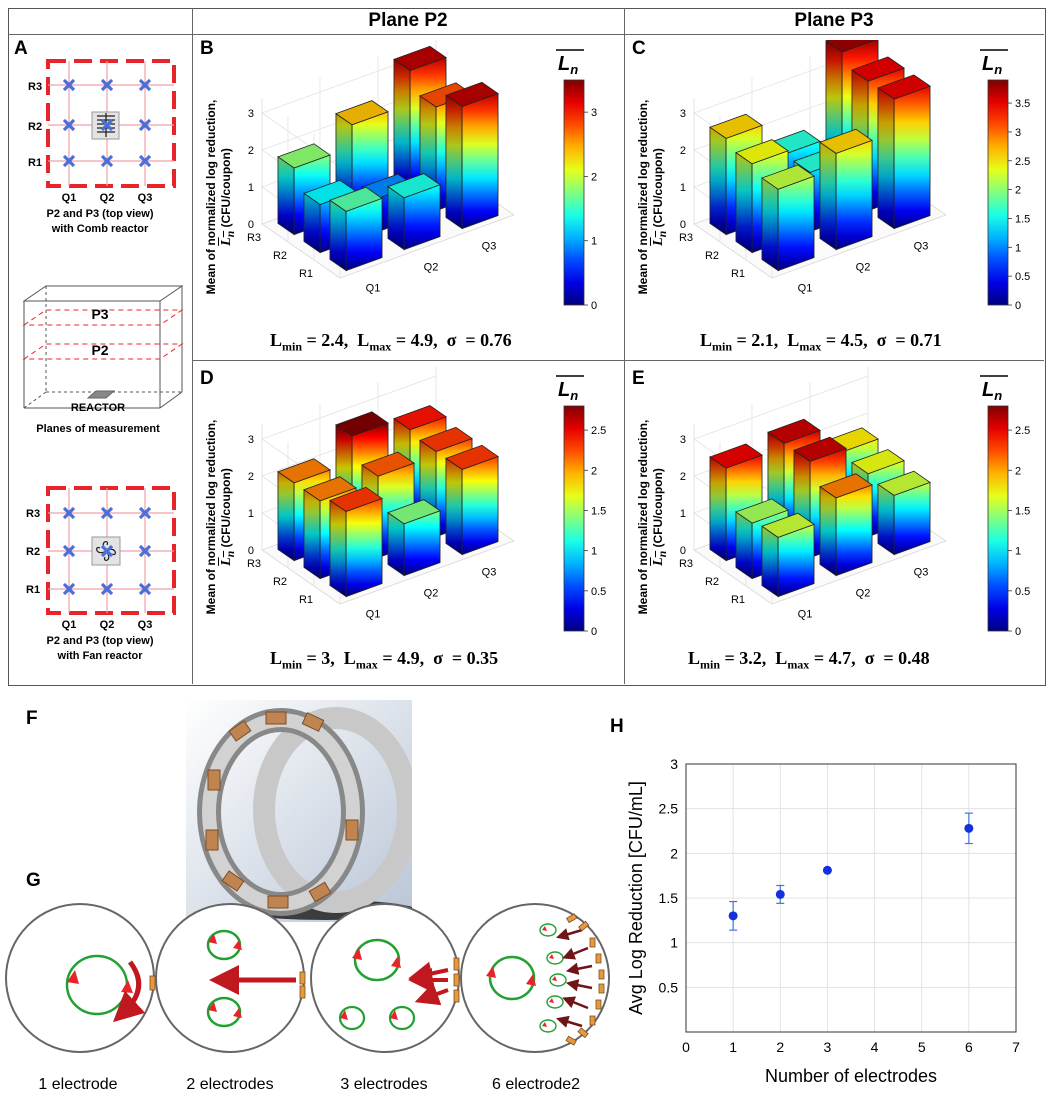 This screenshot has width=1052, height=1099. I want to click on d-stat-max-sub: max, so click(366, 664).